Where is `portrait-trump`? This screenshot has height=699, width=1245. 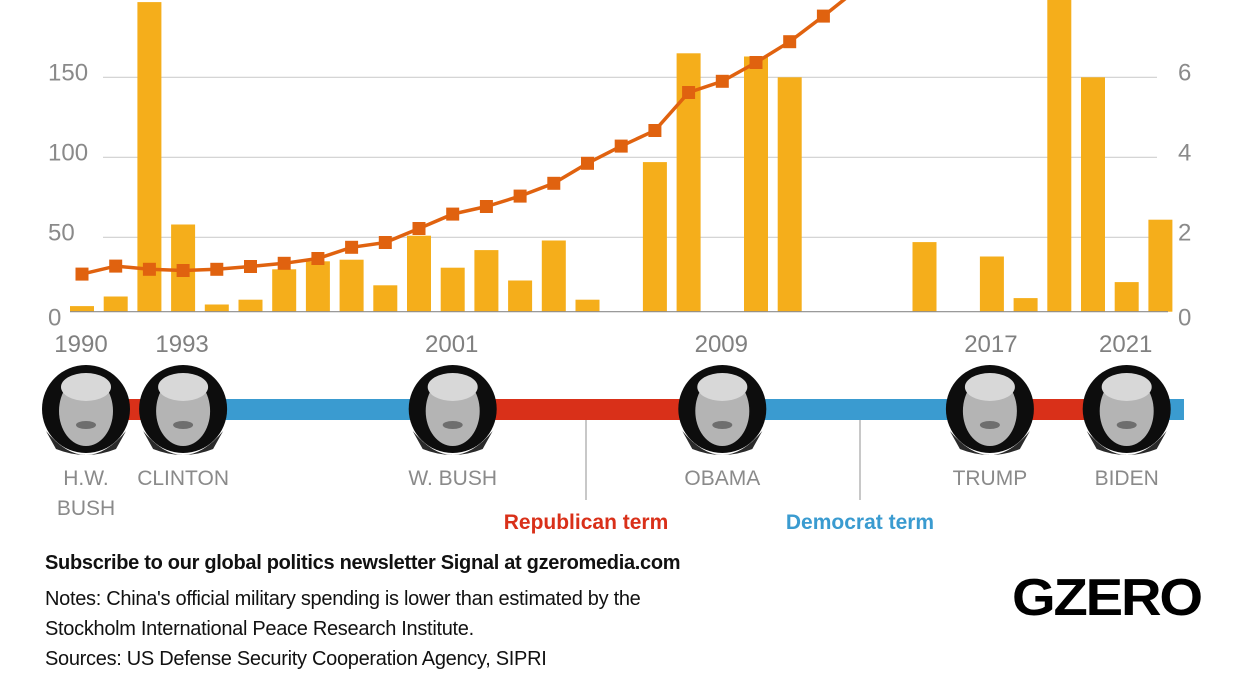
portrait-trump is located at coordinates (989, 410).